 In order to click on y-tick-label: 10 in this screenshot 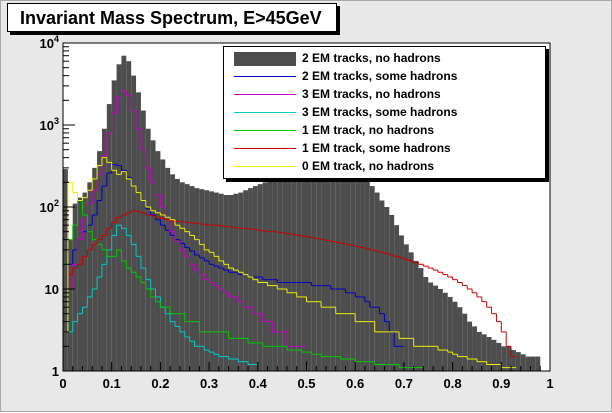, I will do `click(52, 289)`.